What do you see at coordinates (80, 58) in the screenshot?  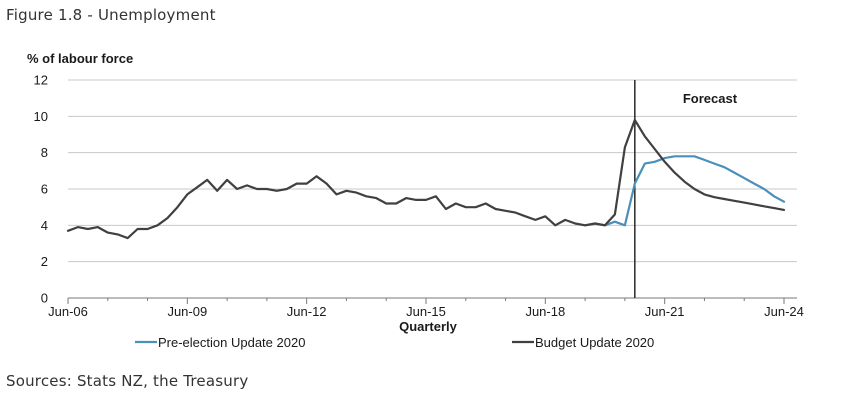 I see `y-axis-label: % of labour force` at bounding box center [80, 58].